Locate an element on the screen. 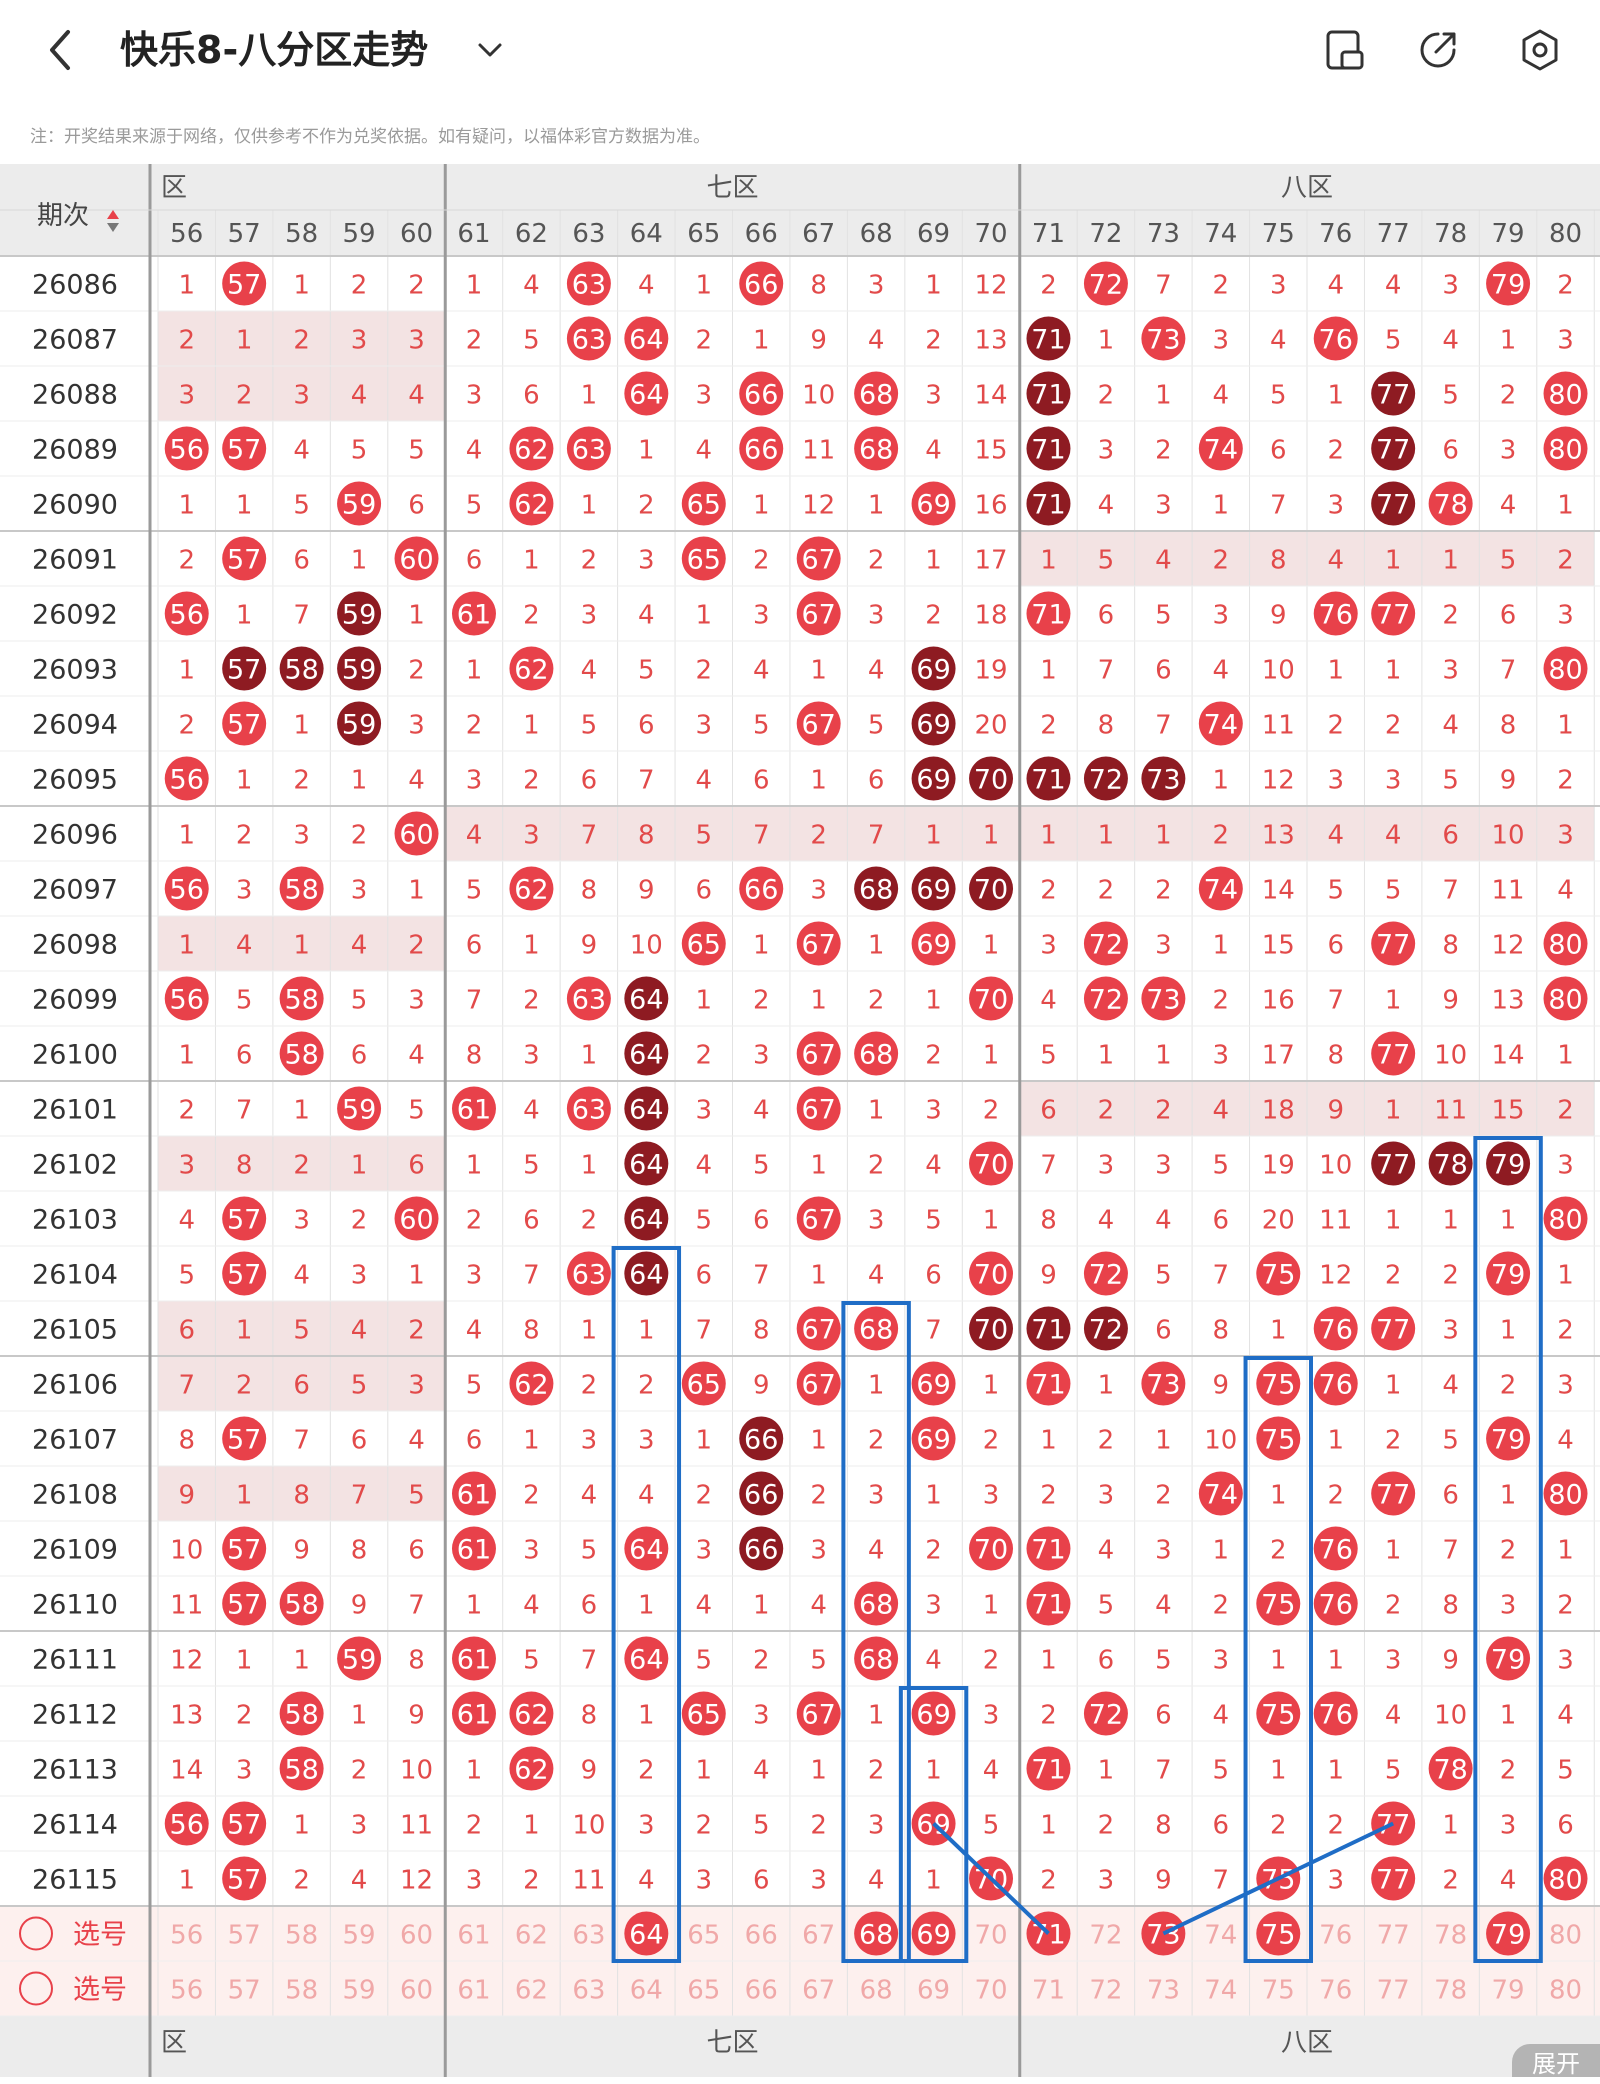 This screenshot has width=1600, height=2084. selected-number: 73 is located at coordinates (1163, 1935).